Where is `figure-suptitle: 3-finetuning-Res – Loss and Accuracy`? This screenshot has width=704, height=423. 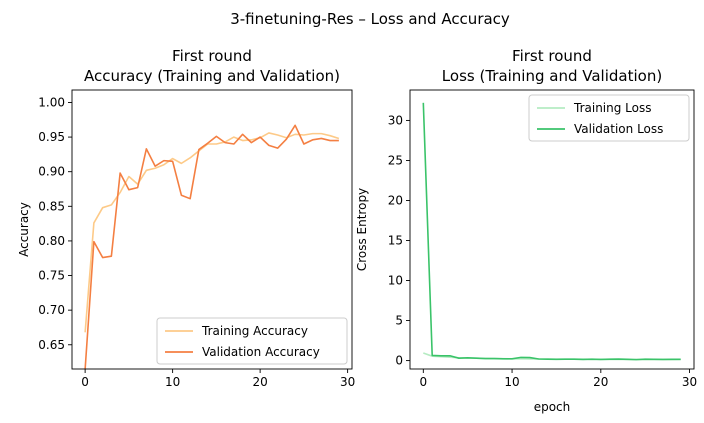 figure-suptitle: 3-finetuning-Res – Loss and Accuracy is located at coordinates (370, 19).